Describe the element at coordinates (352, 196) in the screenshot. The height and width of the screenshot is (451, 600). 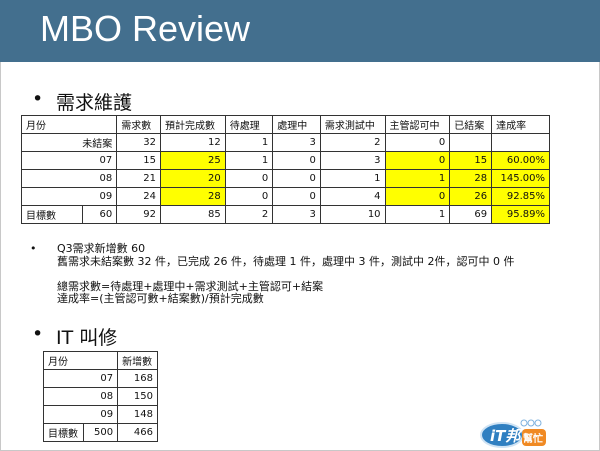
I see `table-cell: 4` at that location.